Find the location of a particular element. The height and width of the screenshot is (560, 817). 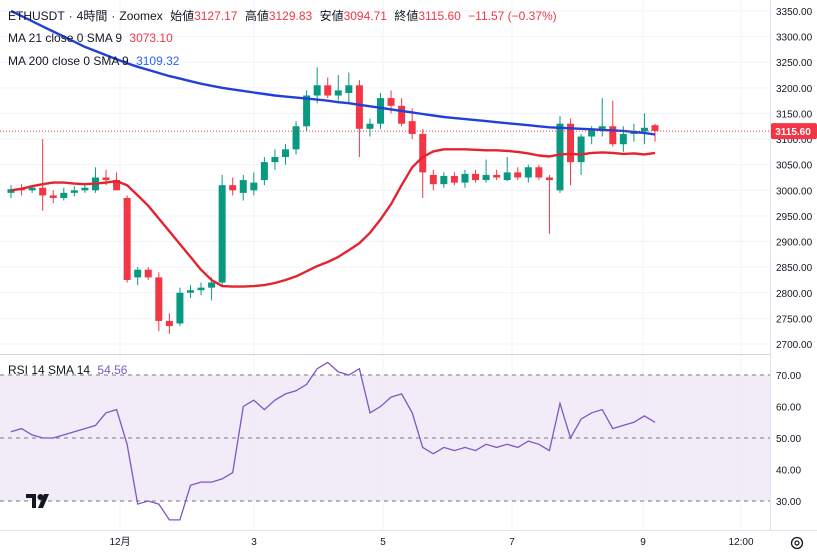

time-tick-label: 9 is located at coordinates (643, 542).